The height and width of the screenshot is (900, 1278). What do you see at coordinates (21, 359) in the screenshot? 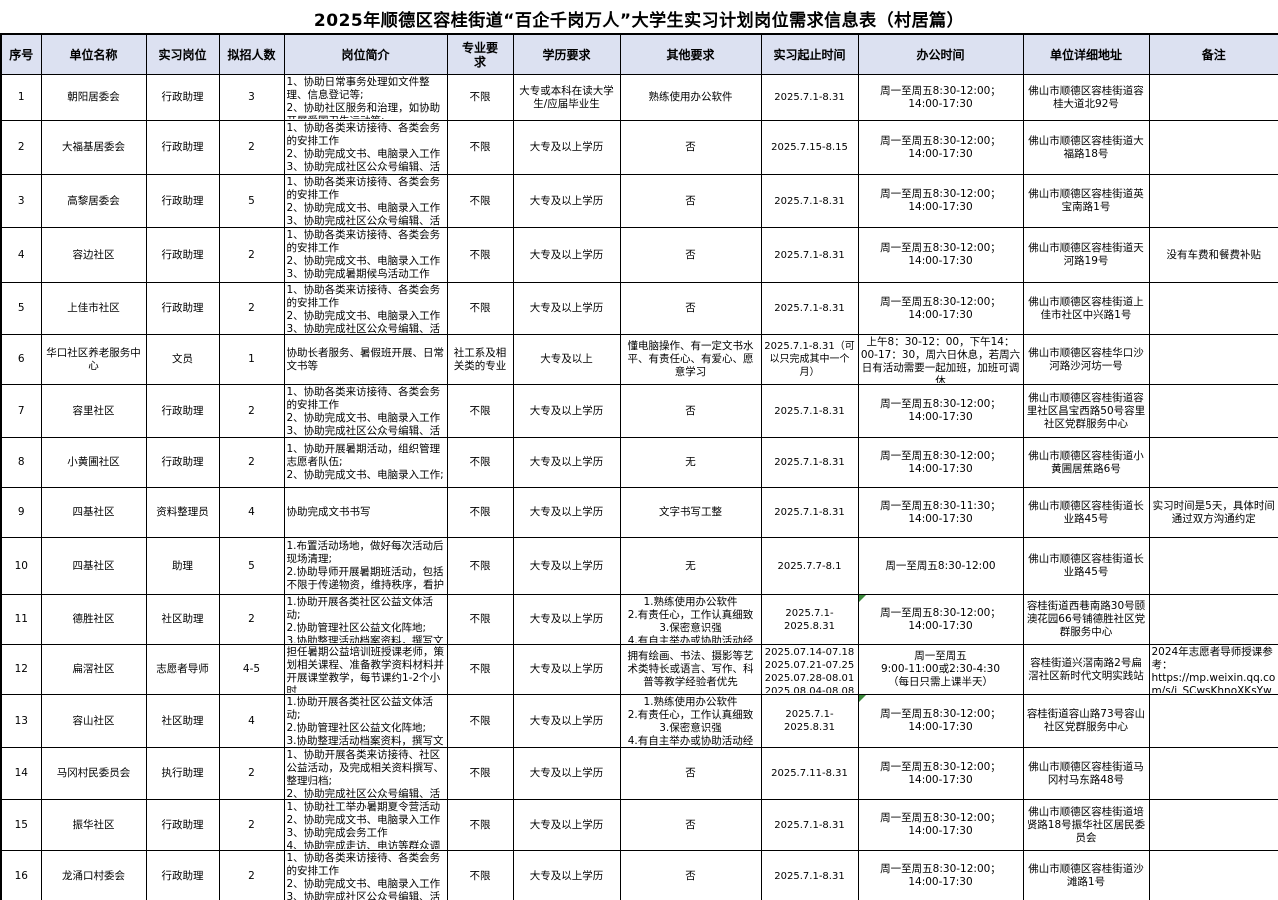
I see `cell-text: 6` at bounding box center [21, 359].